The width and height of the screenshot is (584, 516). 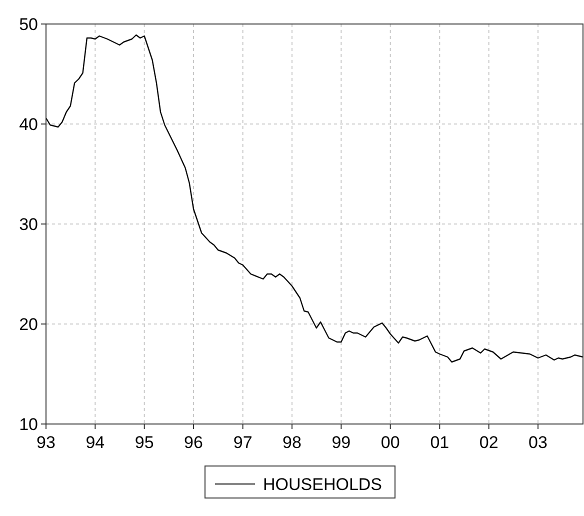 I want to click on x-tick-label: 95, so click(x=144, y=442).